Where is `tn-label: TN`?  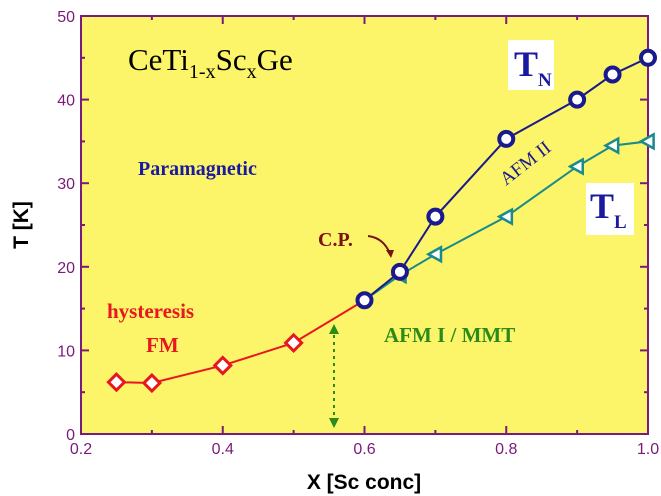 tn-label: TN is located at coordinates (533, 67).